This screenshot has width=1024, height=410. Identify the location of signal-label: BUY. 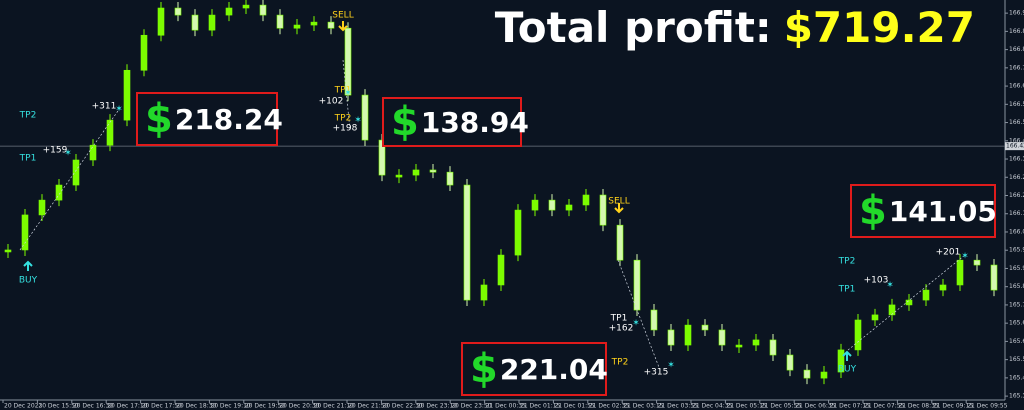
(847, 370).